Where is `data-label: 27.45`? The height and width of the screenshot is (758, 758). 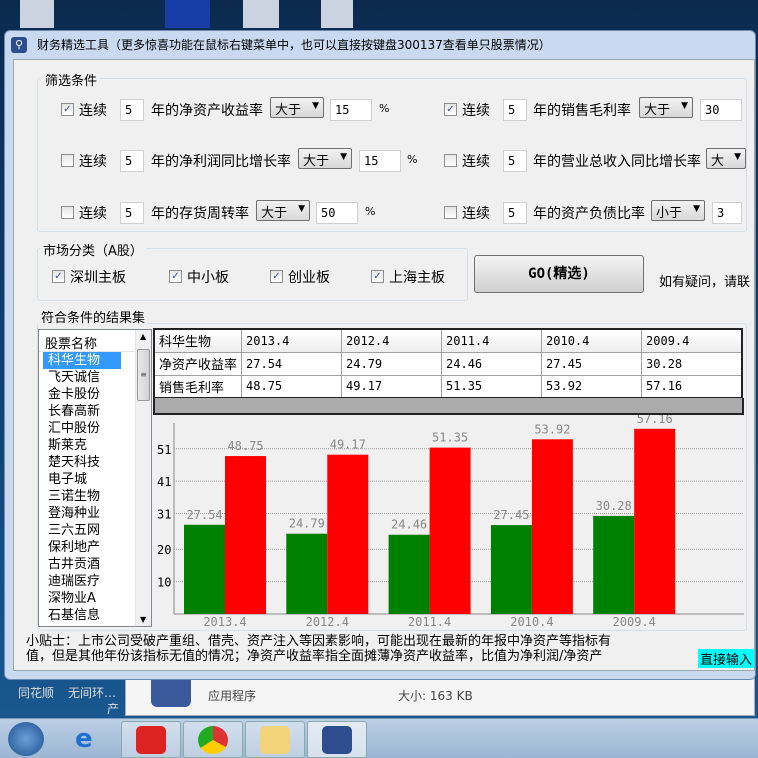
data-label: 27.45 is located at coordinates (511, 515).